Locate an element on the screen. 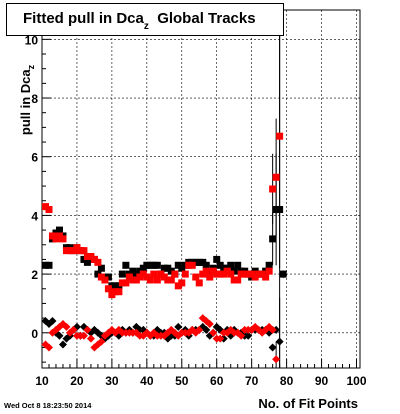  timestamp: Wed Oct 8 18:23:50 2014 is located at coordinates (48, 405).